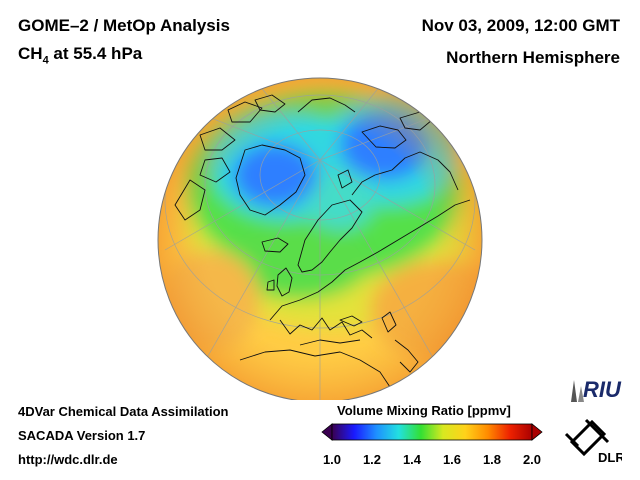 Image resolution: width=640 pixels, height=480 pixels. I want to click on credit-version: SACADA Version 1.7, so click(82, 435).